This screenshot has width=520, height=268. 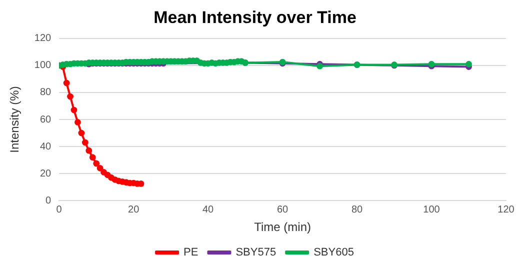 I want to click on x-axis-title: Time (min), so click(x=282, y=227).